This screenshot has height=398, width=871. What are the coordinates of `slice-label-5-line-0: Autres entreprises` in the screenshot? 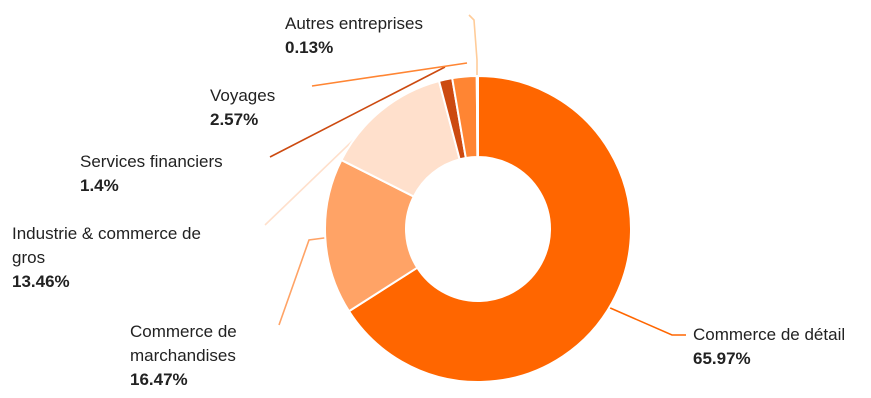 It's located at (354, 23).